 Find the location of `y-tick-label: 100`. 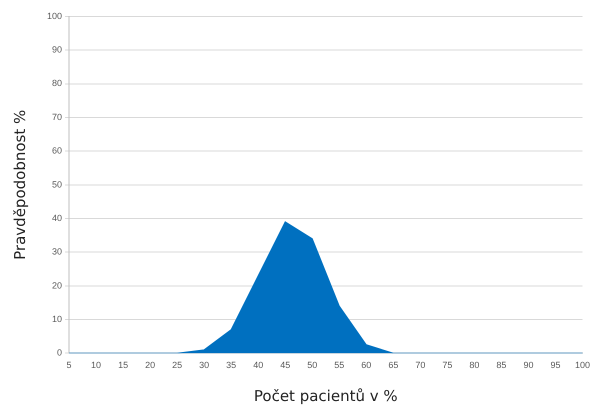

y-tick-label: 100 is located at coordinates (54, 15).